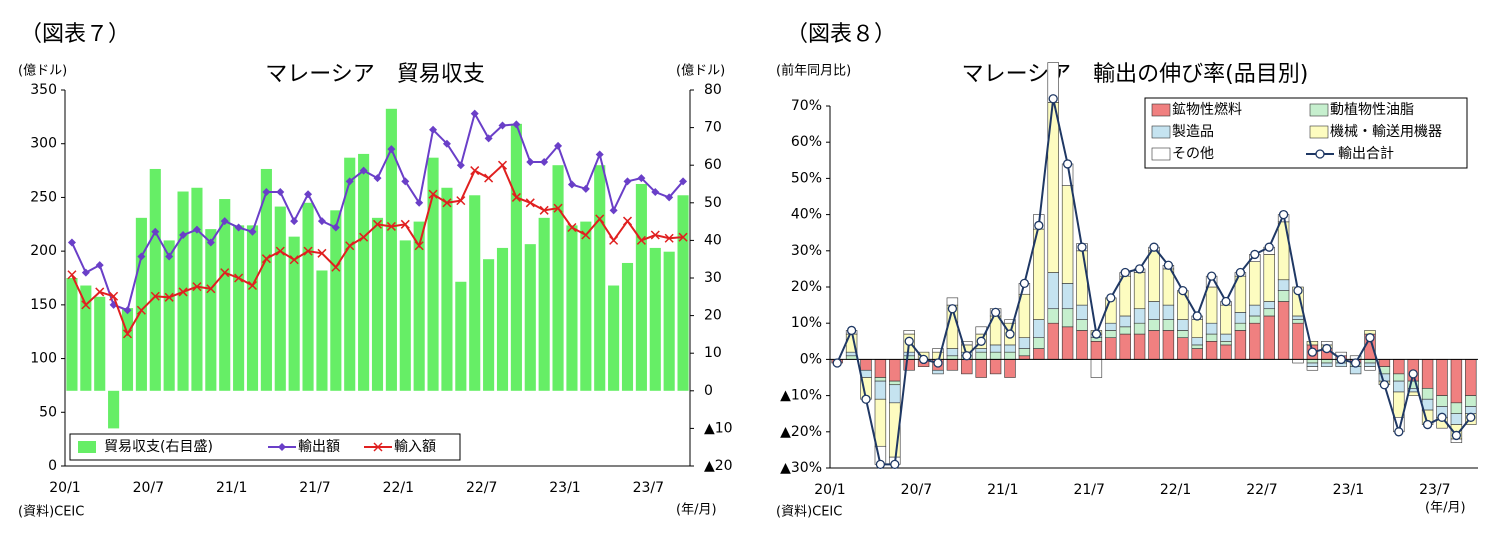 This screenshot has height=543, width=1495. Describe the element at coordinates (916, 490) in the screenshot. I see `x-tick-label: 20/7` at that location.